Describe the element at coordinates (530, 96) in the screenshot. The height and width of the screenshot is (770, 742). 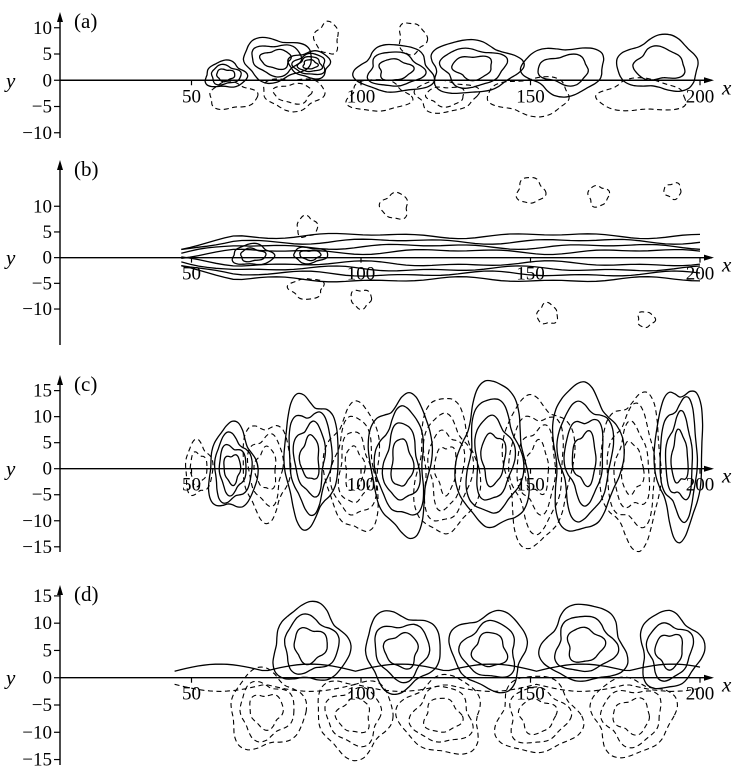
I see `x-tick-label: 150` at that location.